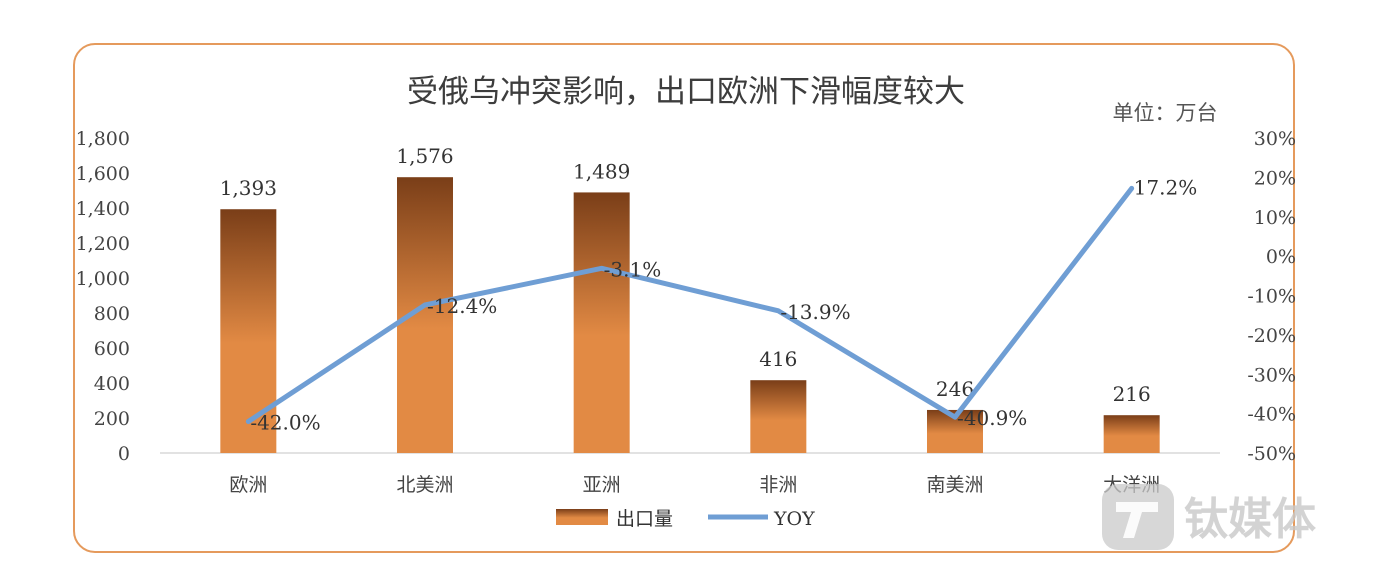  I want to click on right-tick-label: 0%, so click(1281, 257).